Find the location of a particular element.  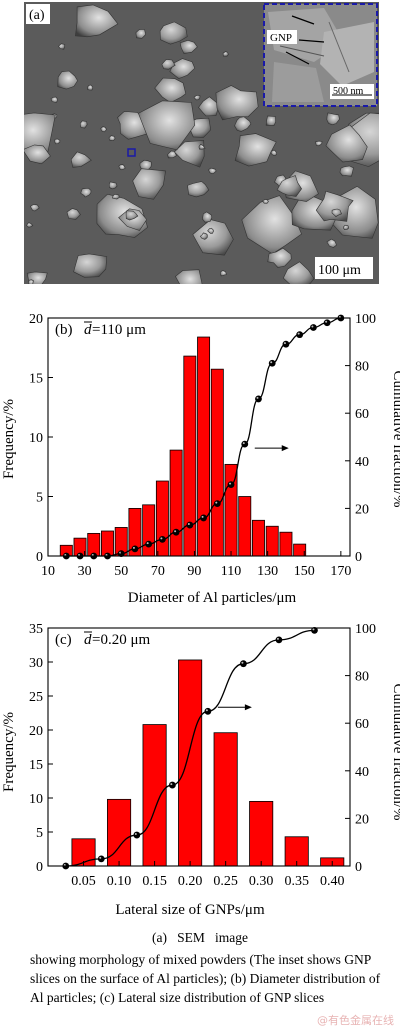

chart-b-stat-symbol: d is located at coordinates (88, 330).